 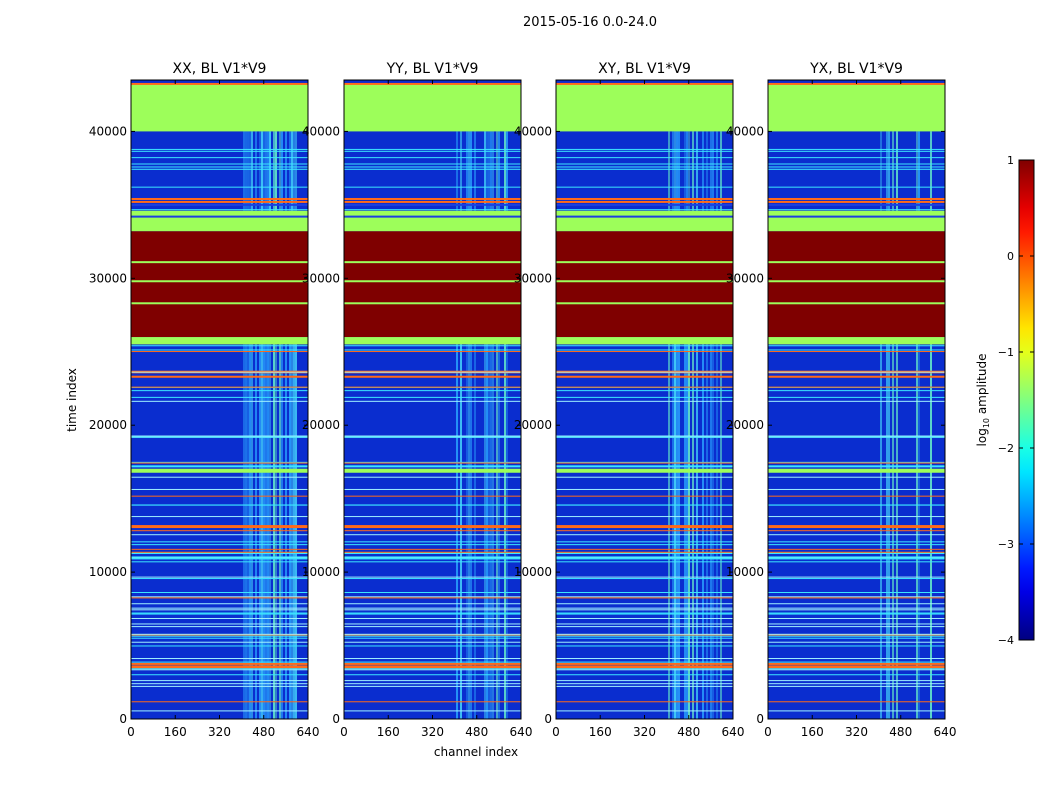 I want to click on colorbar-tick-label: −1, so click(x=1006, y=352).